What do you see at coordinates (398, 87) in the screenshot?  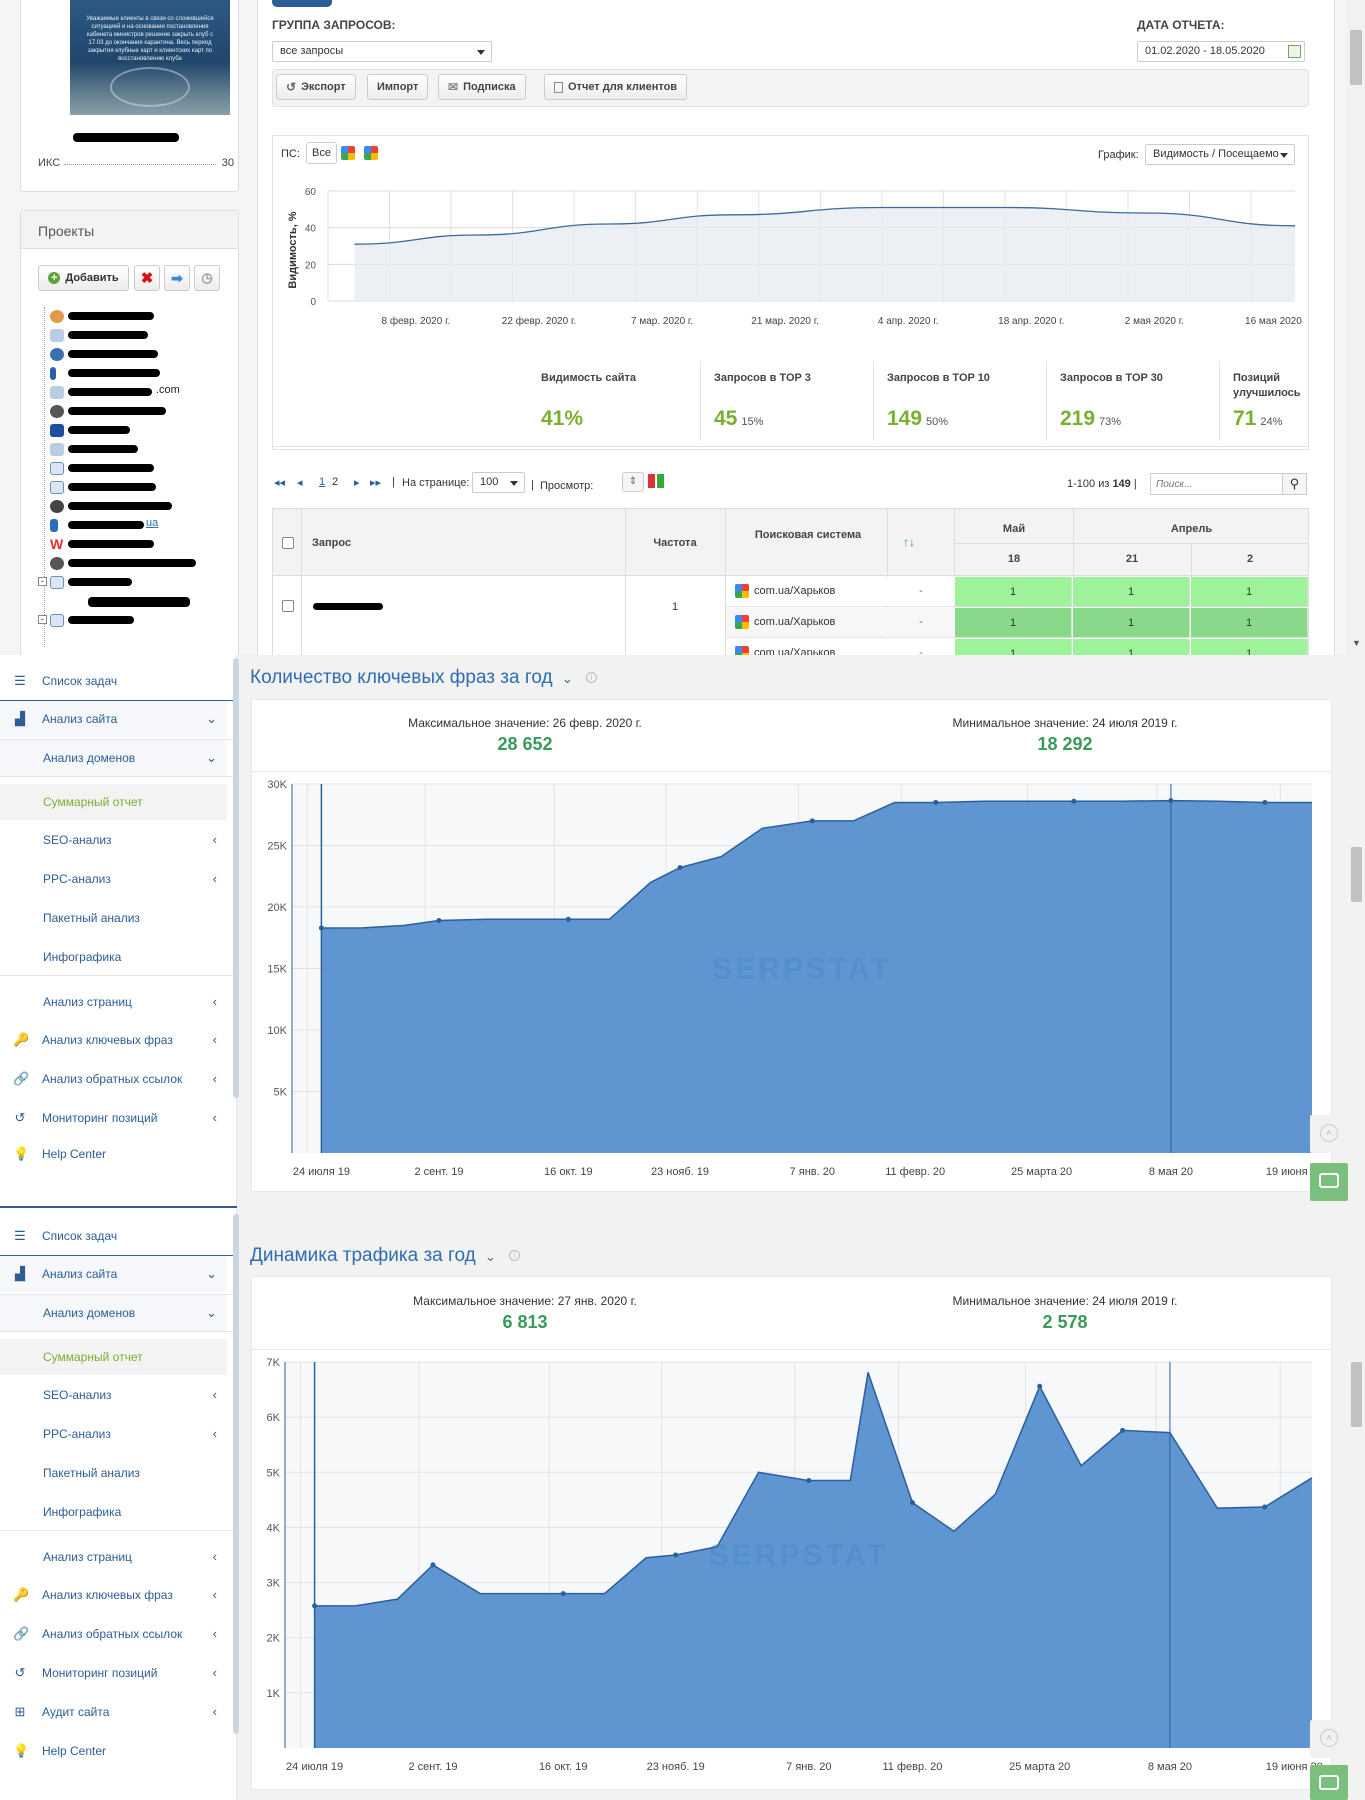 I see `import-button: Импорт` at bounding box center [398, 87].